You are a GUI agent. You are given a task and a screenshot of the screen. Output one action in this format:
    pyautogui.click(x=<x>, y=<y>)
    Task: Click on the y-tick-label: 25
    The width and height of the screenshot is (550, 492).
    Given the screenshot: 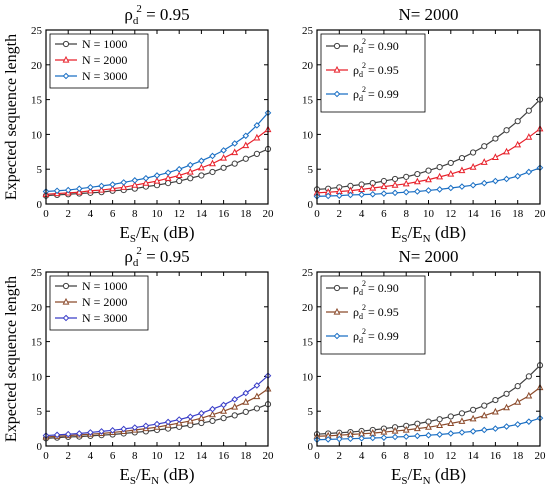 What is the action you would take?
    pyautogui.click(x=37, y=273)
    